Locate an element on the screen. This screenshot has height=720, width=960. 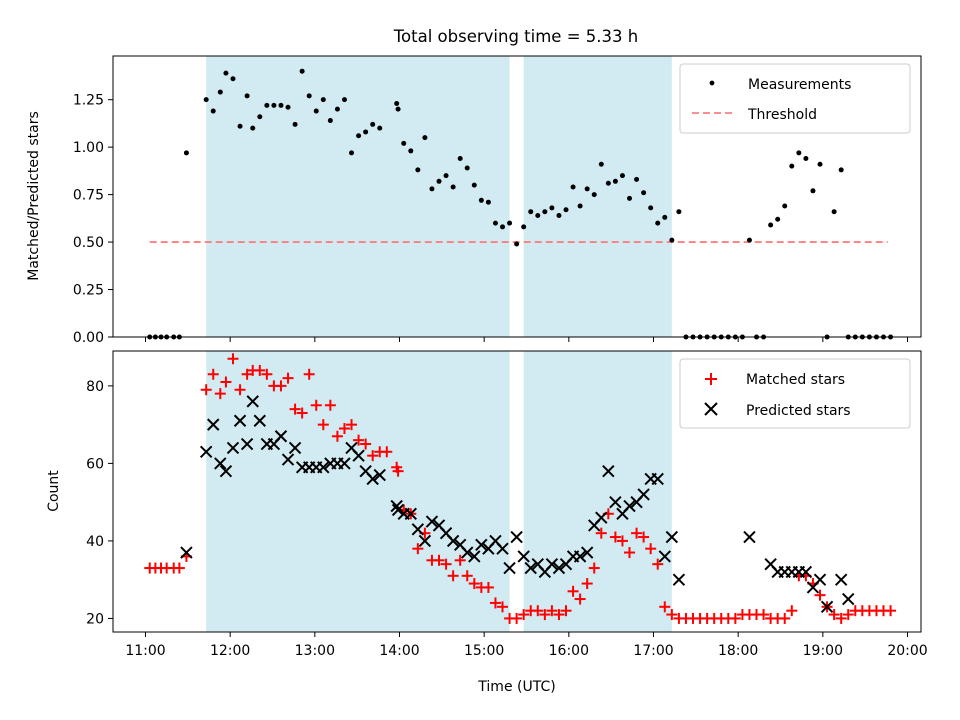
y-tick-label: 80 is located at coordinates (95, 387).